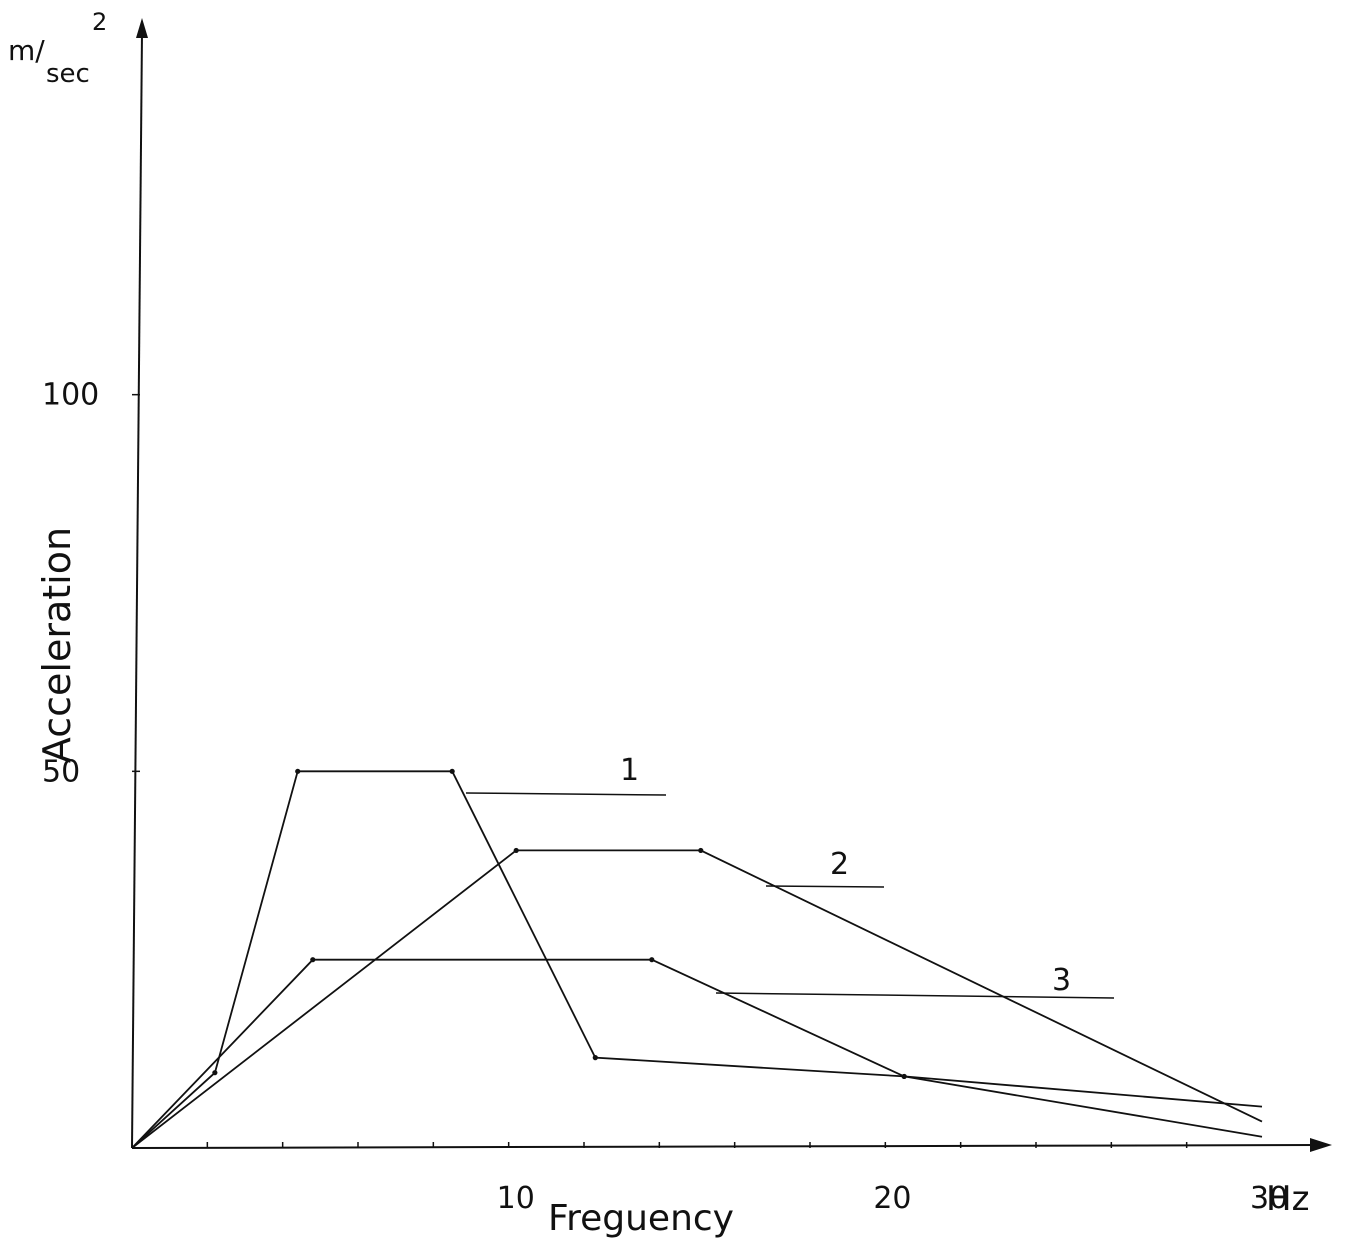  What do you see at coordinates (892, 1198) in the screenshot?
I see `x-tick-label: 20` at bounding box center [892, 1198].